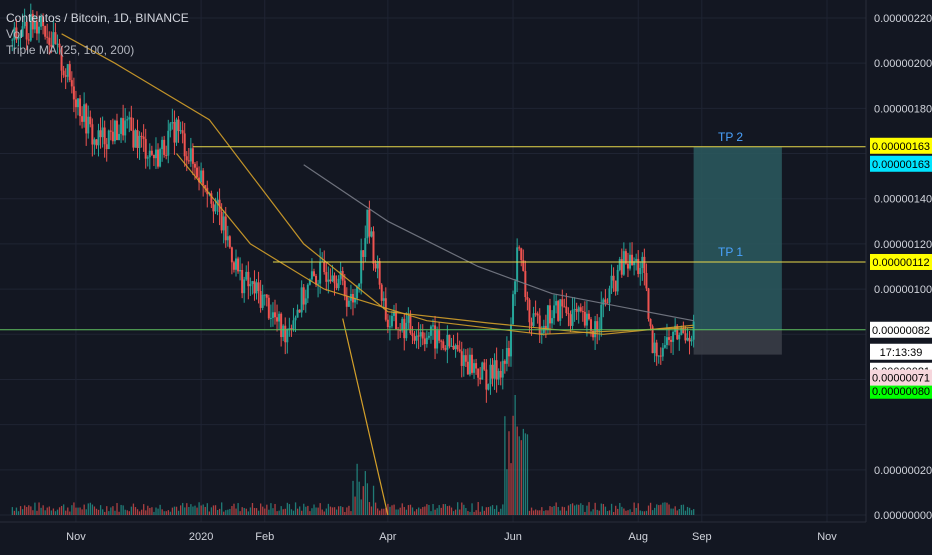 The image size is (932, 555). What do you see at coordinates (702, 537) in the screenshot?
I see `x-tick-label: Sep` at bounding box center [702, 537].